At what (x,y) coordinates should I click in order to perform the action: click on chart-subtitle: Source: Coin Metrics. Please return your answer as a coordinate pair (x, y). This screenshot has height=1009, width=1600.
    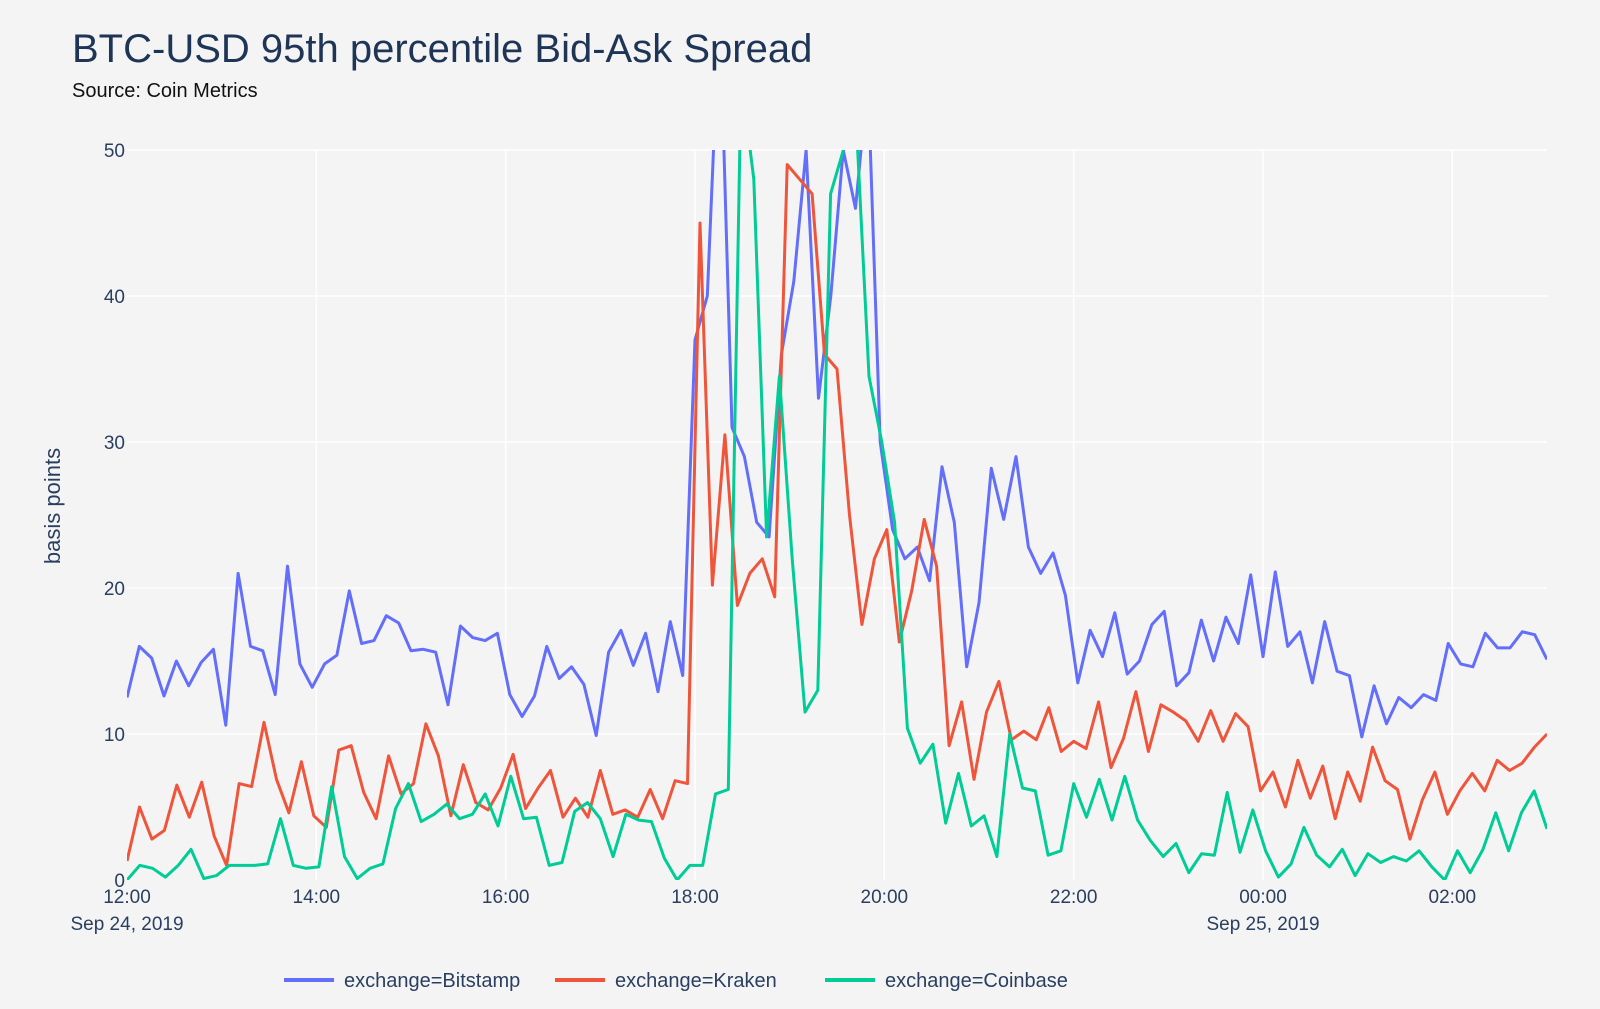
    Looking at the image, I should click on (165, 91).